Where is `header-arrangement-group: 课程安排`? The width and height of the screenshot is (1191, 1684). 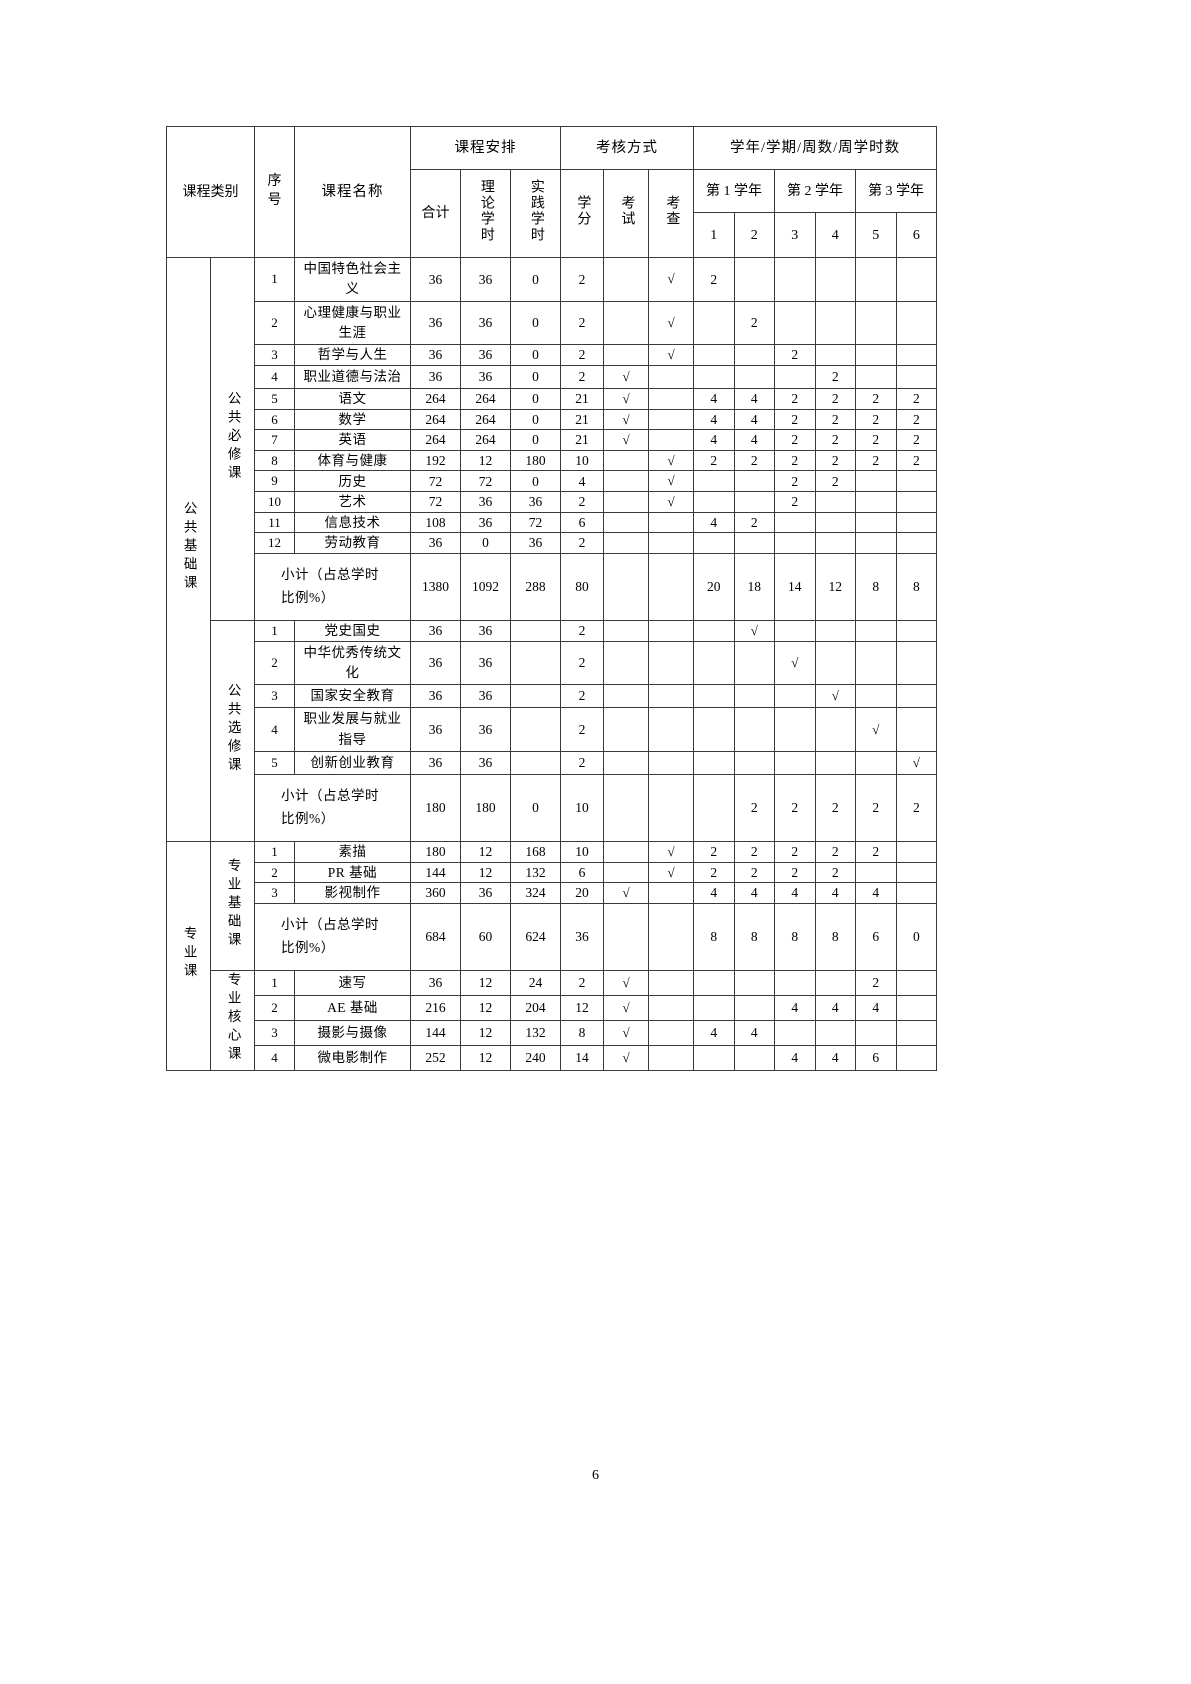
header-arrangement-group: 课程安排 is located at coordinates (485, 148).